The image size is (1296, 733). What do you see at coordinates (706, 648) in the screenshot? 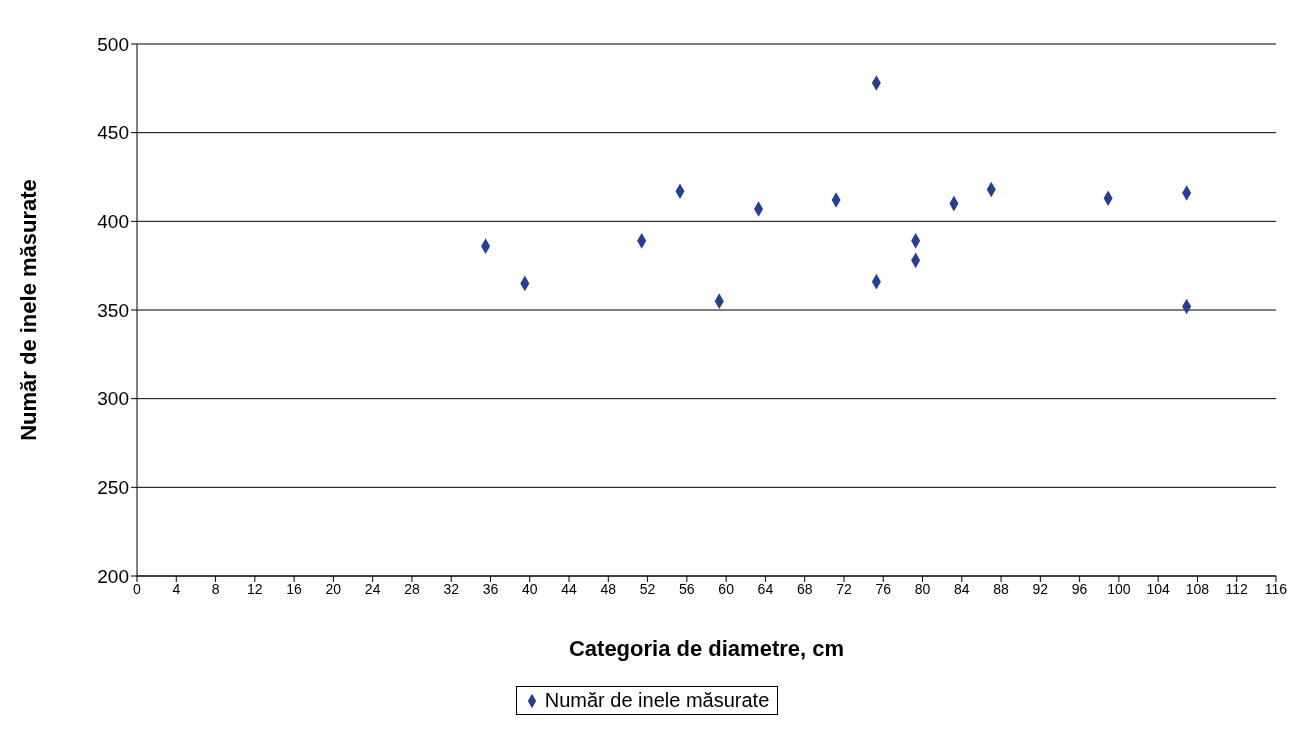
I see `x-axis-title: Categoria de diametre, cm` at bounding box center [706, 648].